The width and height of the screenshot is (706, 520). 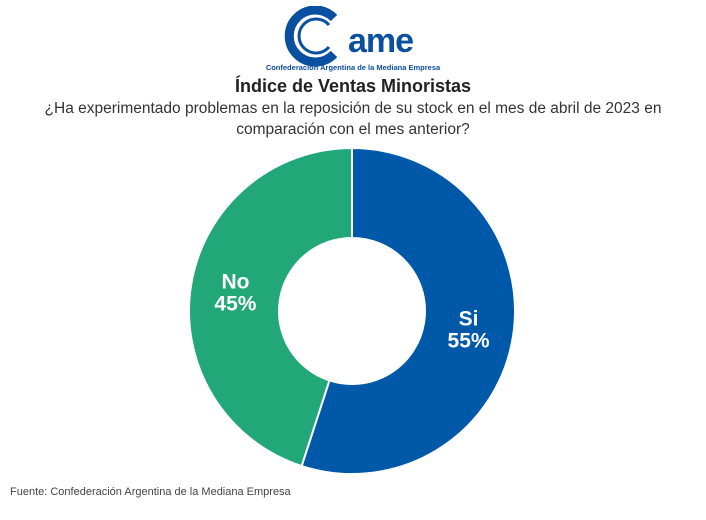 I want to click on slice-label-no: No 45%, so click(x=235, y=293).